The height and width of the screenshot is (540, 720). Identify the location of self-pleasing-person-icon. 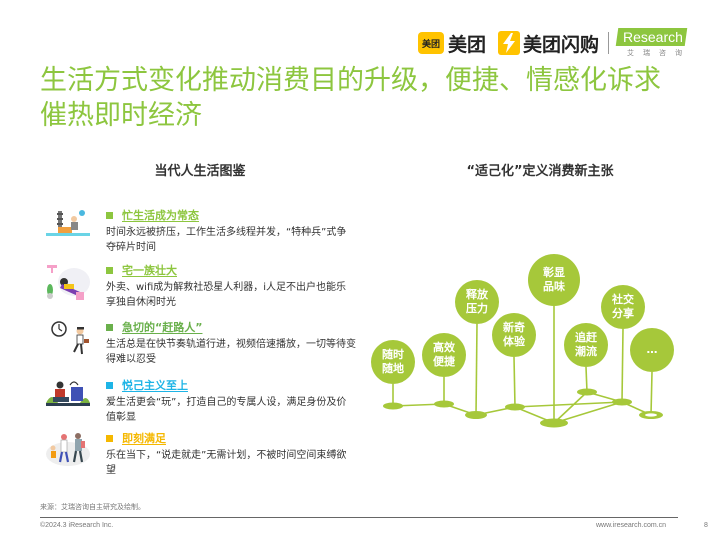
(68, 393).